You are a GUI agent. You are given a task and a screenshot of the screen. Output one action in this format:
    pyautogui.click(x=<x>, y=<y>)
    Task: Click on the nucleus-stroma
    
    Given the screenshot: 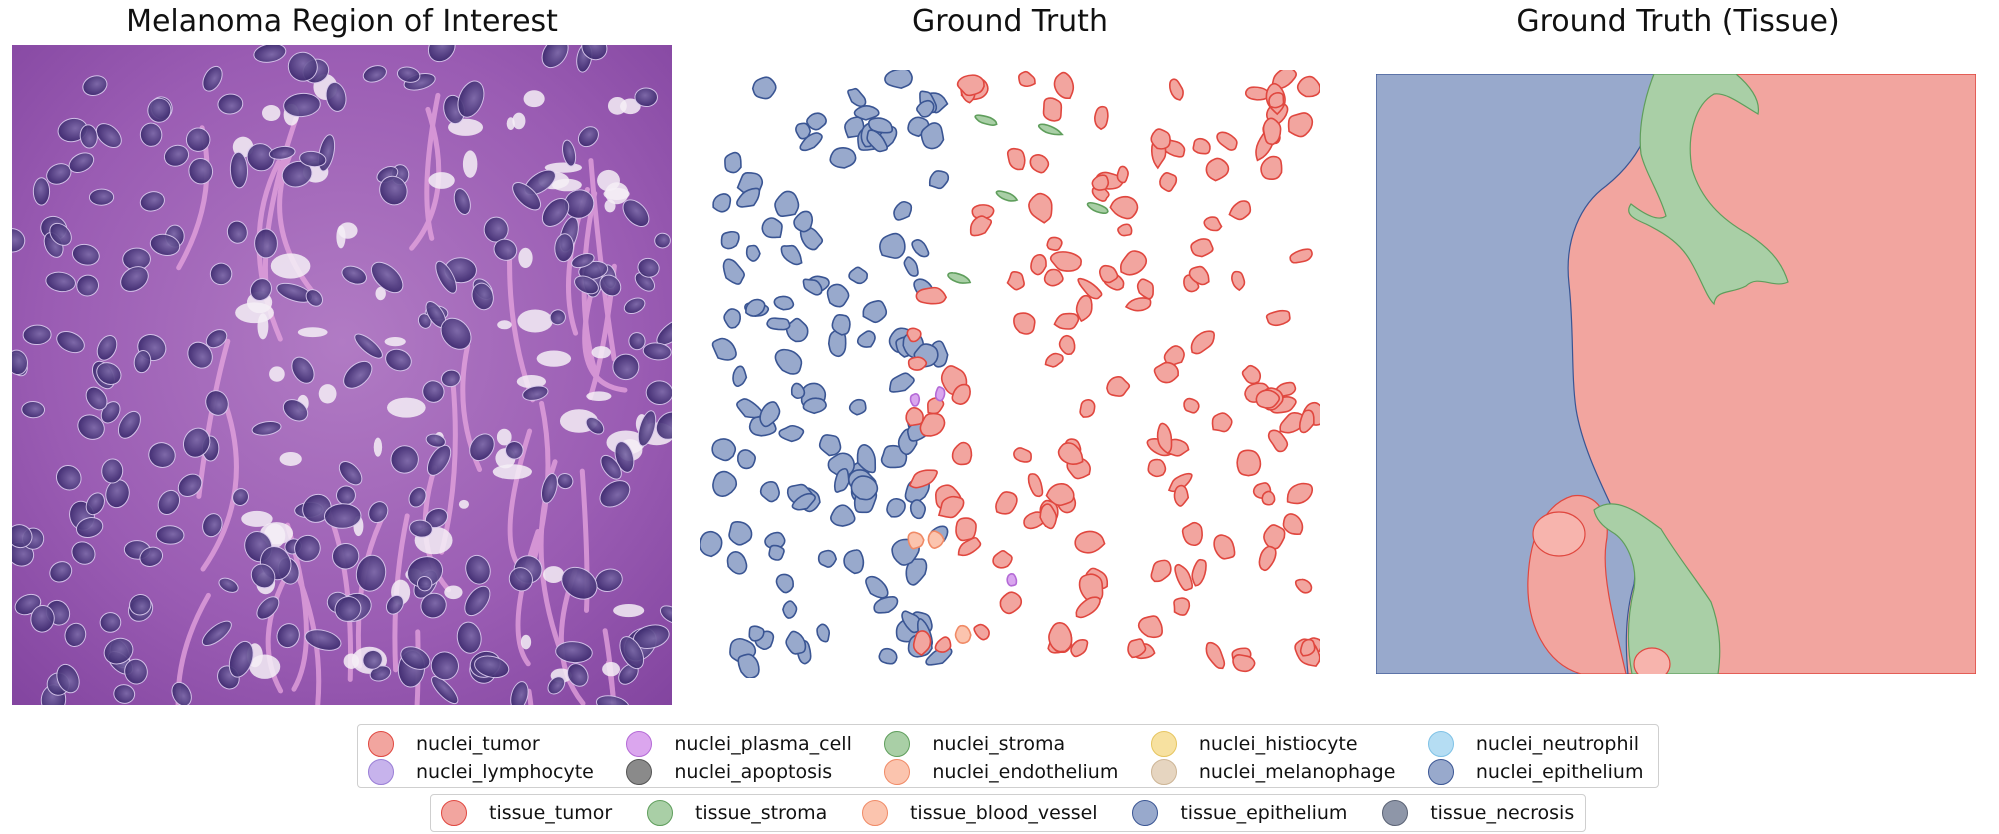 What is the action you would take?
    pyautogui.click(x=986, y=120)
    